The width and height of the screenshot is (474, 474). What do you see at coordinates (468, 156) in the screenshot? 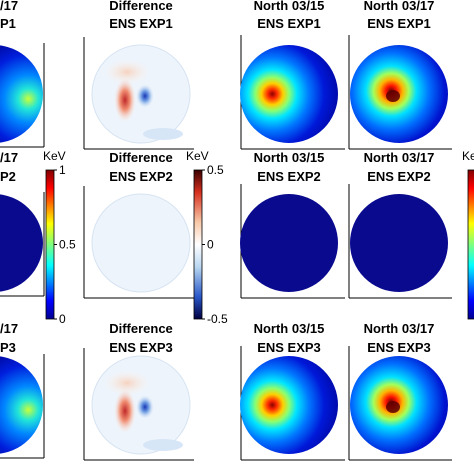
I see `right-colorbar-unit: KeV` at bounding box center [468, 156].